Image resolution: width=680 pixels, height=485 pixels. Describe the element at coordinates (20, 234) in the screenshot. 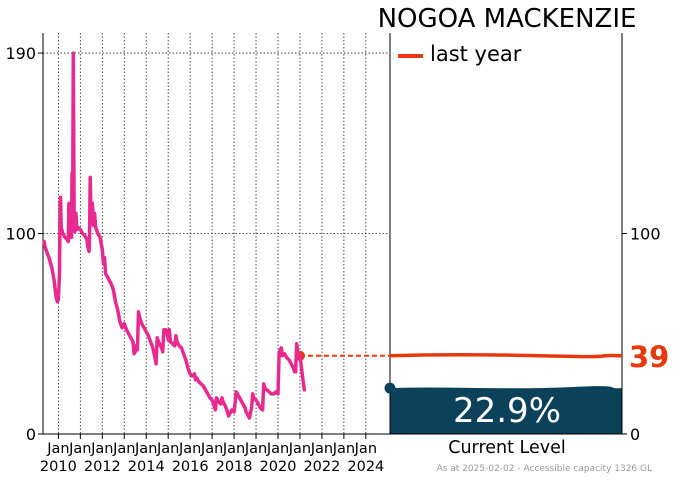

I see `y-tick-label: 100` at that location.